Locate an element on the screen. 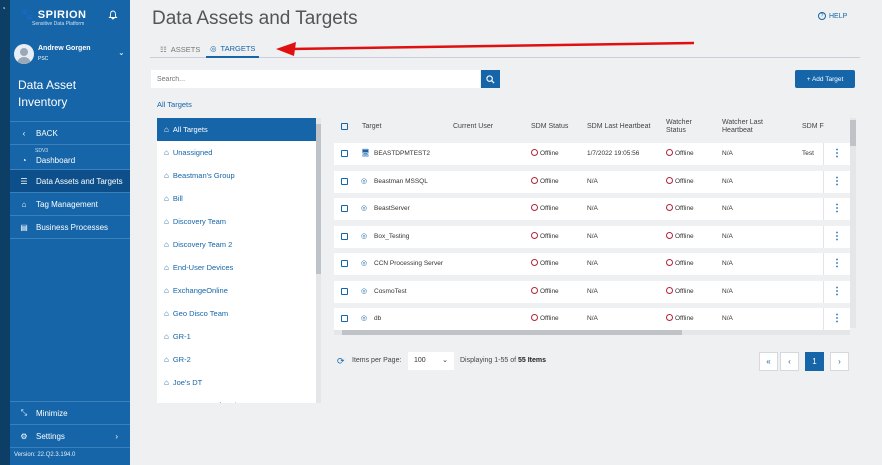 This screenshot has width=882, height=465. tag-list-item: ⌂ Joe's DT is located at coordinates (236, 382).